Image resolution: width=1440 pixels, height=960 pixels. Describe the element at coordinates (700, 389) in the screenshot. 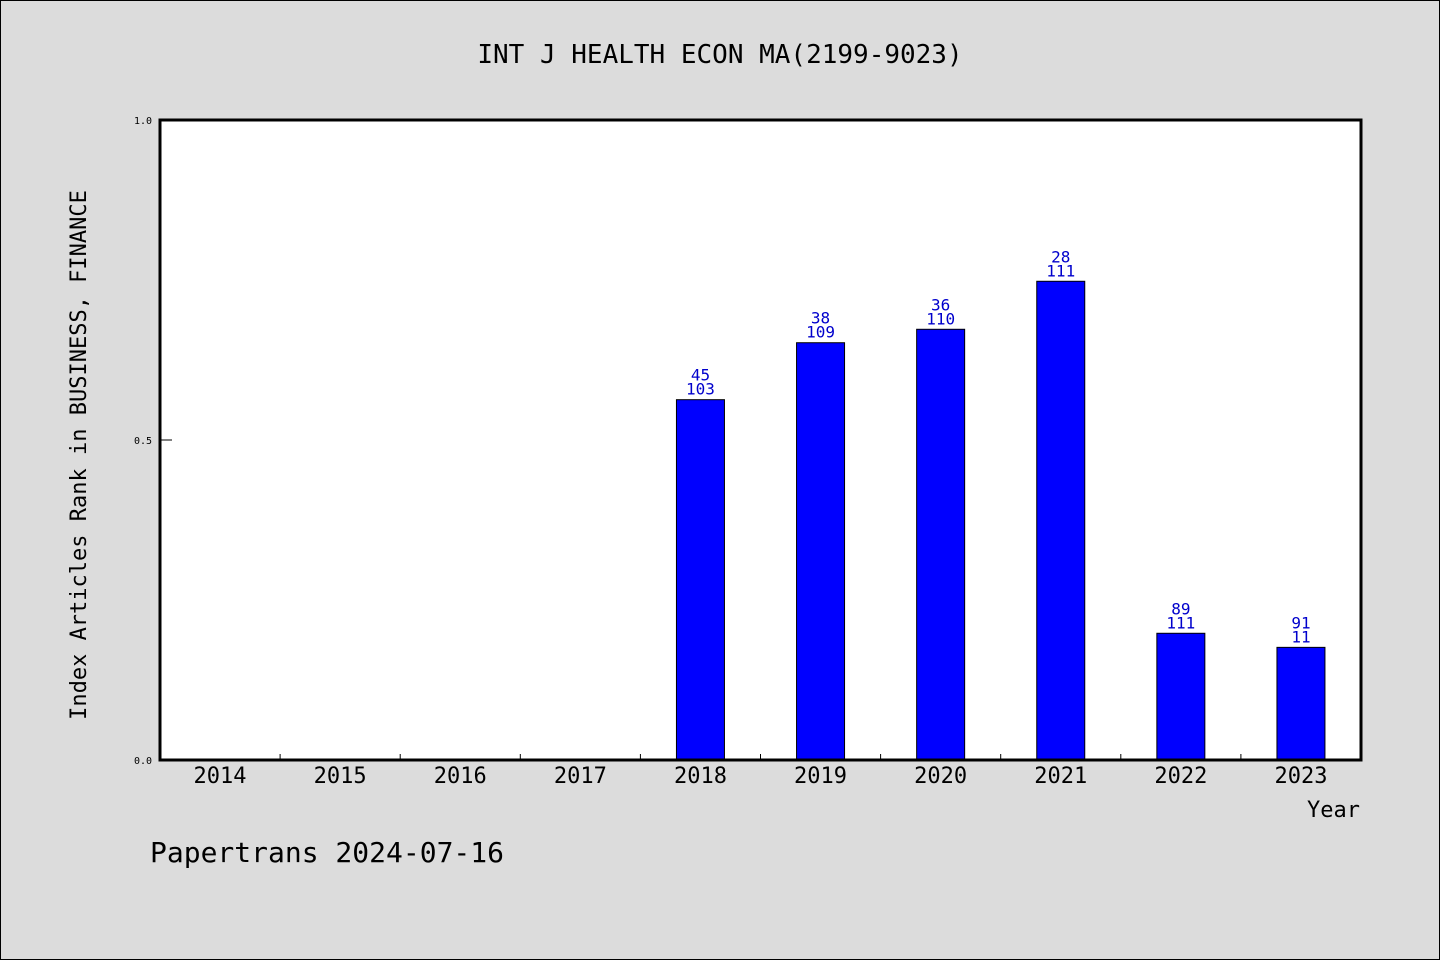

I see `bar-label-bottom: 103` at that location.